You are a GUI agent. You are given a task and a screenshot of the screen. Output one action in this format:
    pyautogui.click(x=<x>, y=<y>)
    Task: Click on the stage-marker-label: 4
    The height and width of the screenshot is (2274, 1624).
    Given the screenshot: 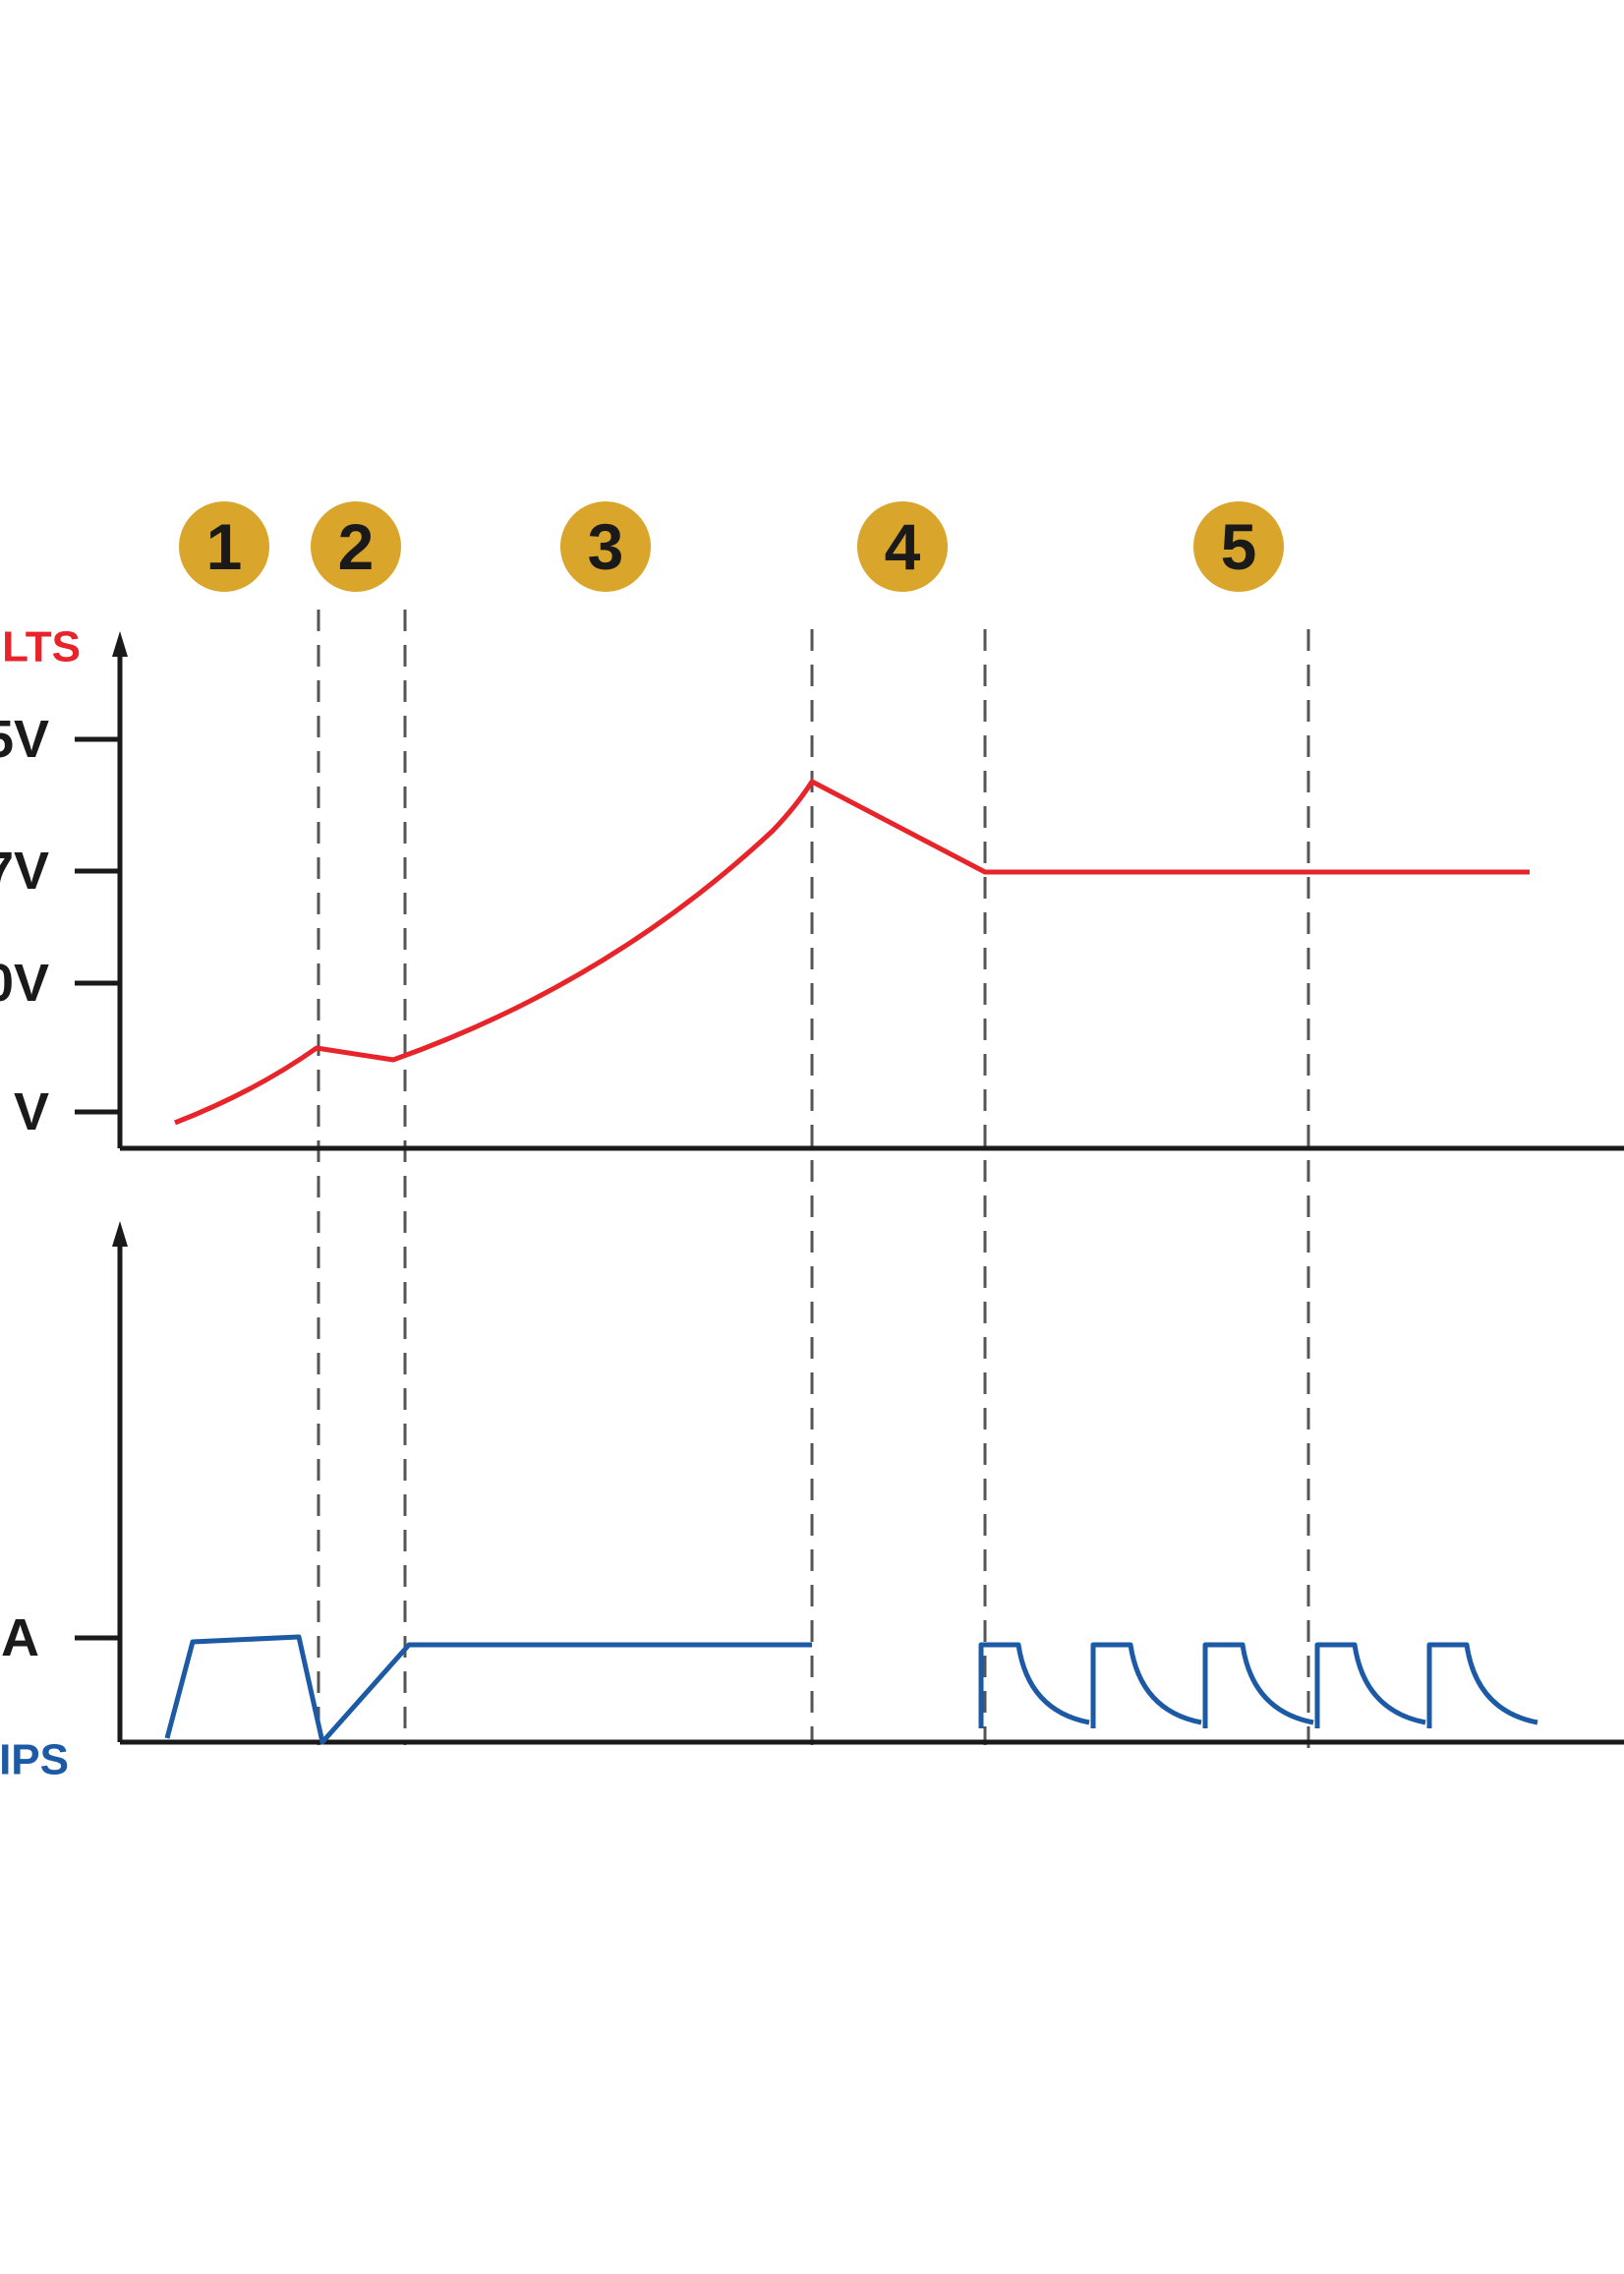 What is the action you would take?
    pyautogui.click(x=903, y=546)
    